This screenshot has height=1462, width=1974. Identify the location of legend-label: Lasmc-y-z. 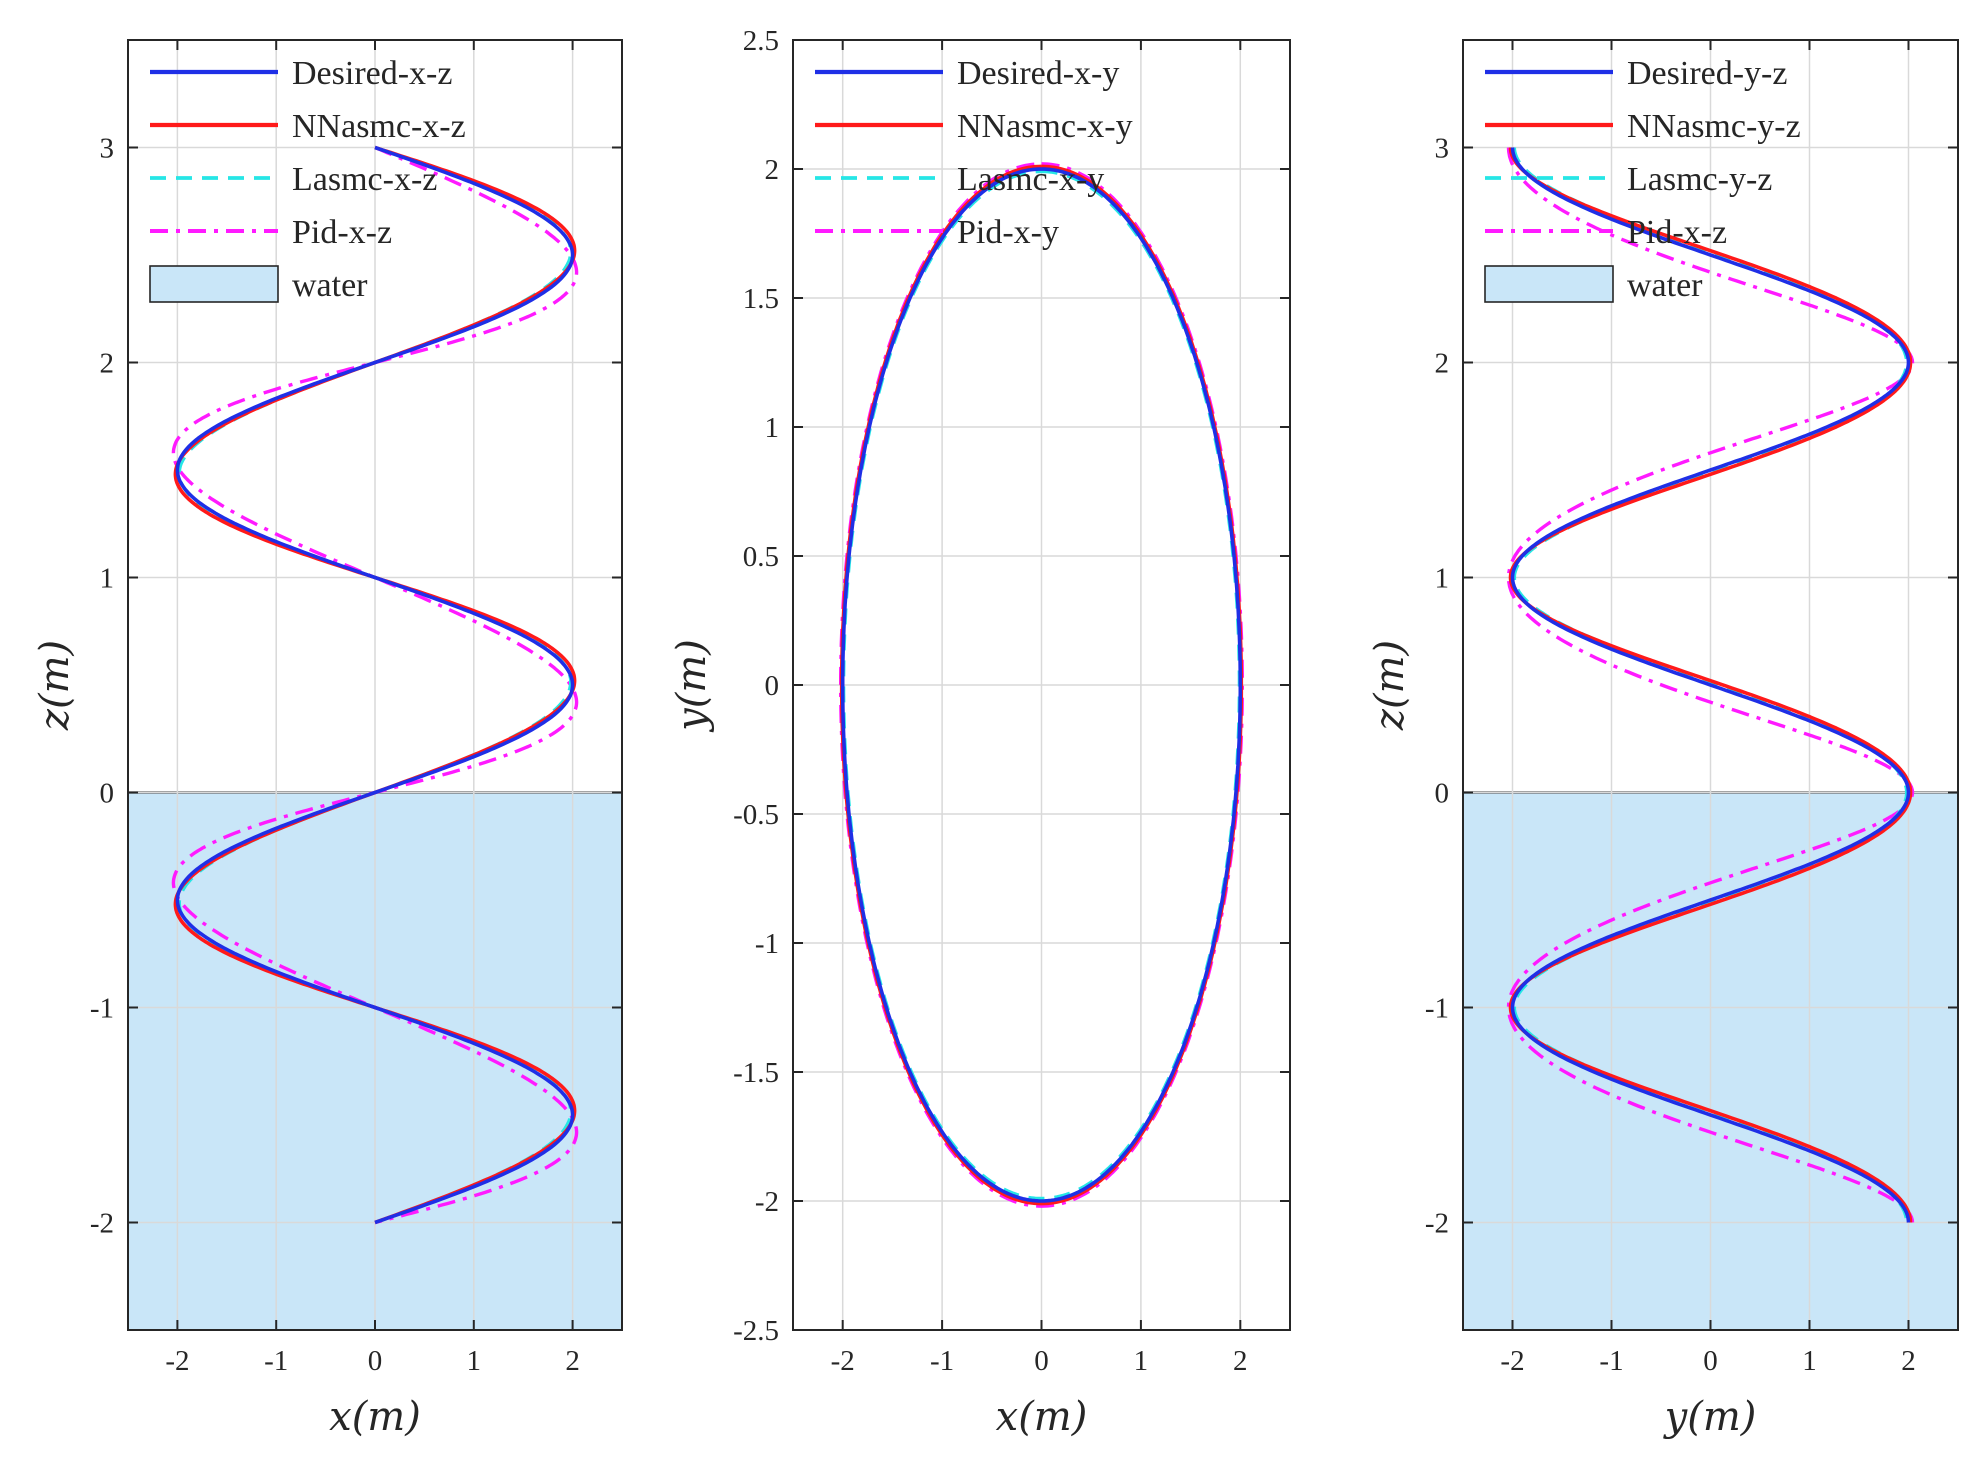
(1699, 179).